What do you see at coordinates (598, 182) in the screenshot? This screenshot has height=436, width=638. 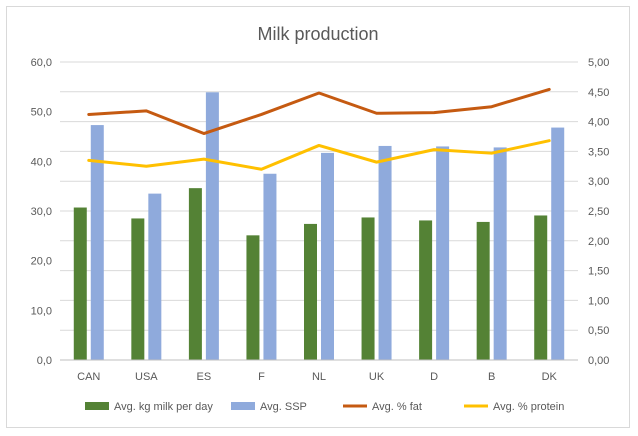 I see `right-axis-tick-label: 3,00` at bounding box center [598, 182].